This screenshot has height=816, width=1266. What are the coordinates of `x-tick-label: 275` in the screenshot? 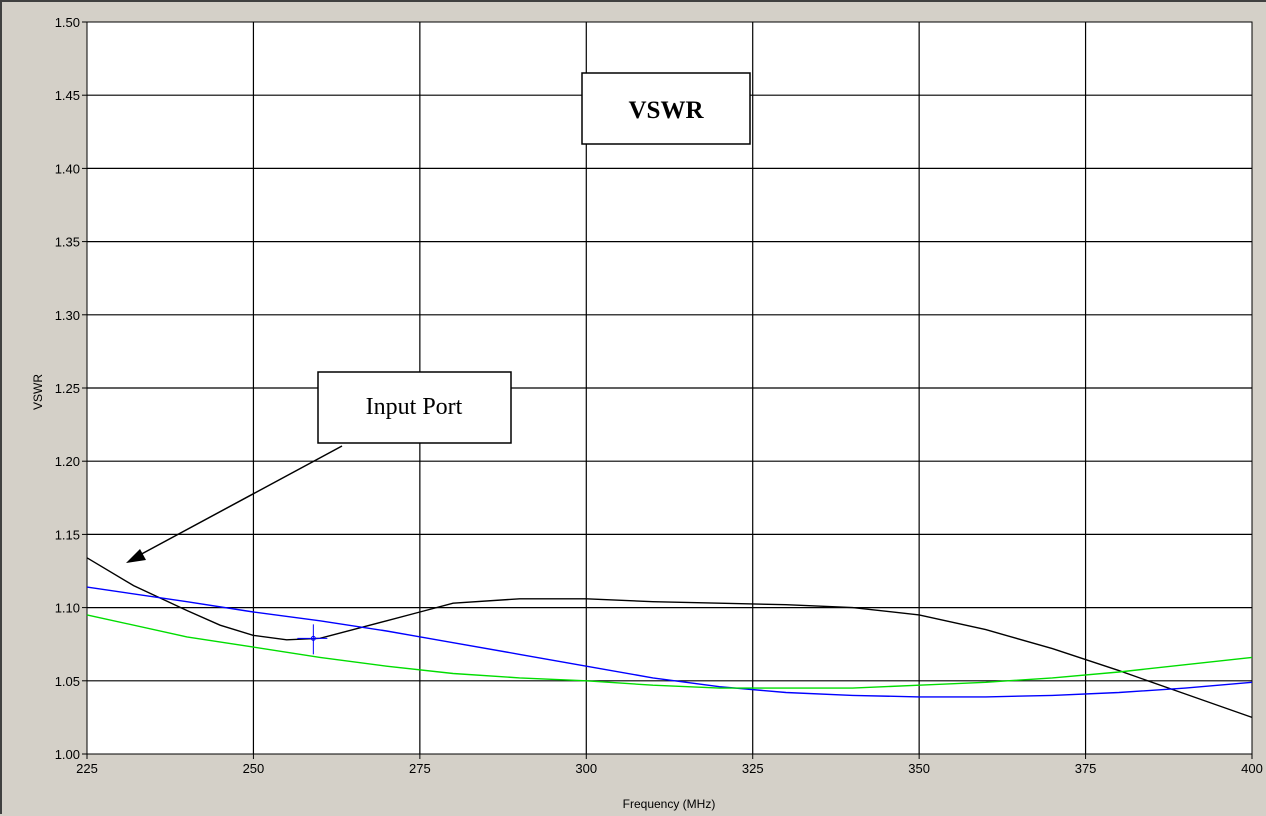 It's located at (420, 768).